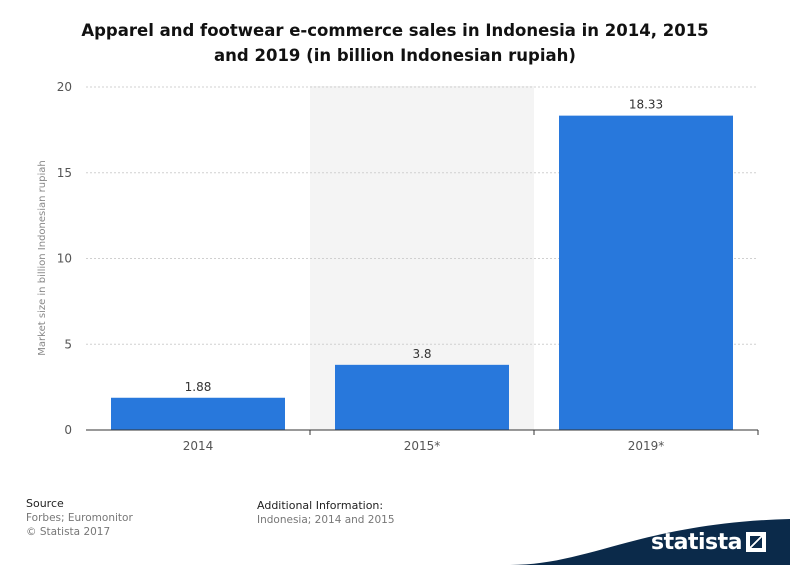 This screenshot has height=565, width=790. What do you see at coordinates (45, 503) in the screenshot?
I see `source-heading: Source` at bounding box center [45, 503].